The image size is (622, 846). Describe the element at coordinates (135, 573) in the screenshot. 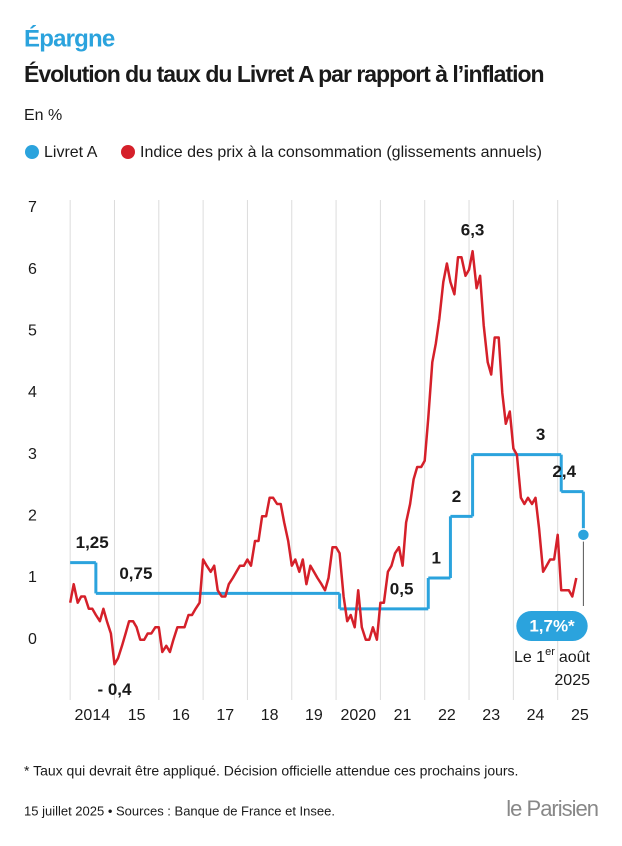

I see `data-label: 0,75` at that location.